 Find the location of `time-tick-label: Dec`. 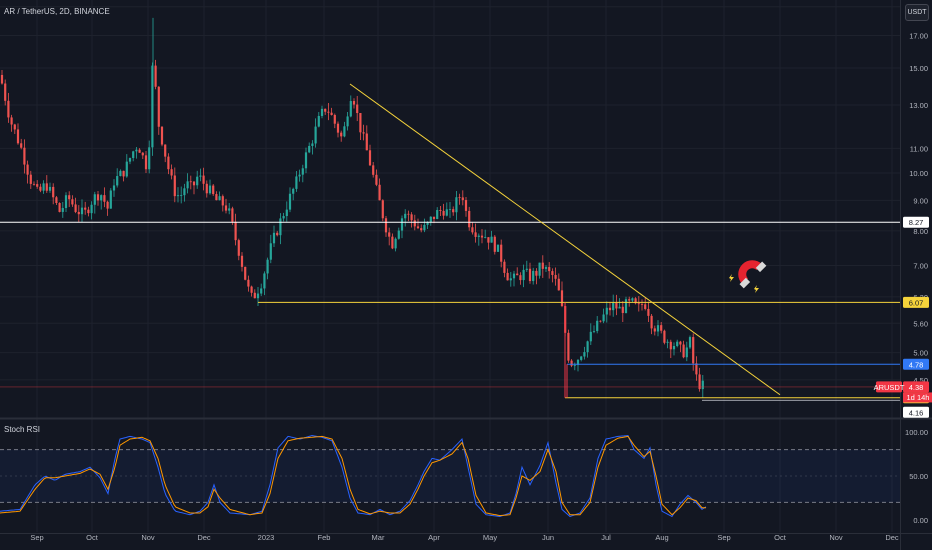

time-tick-label: Dec is located at coordinates (204, 537).